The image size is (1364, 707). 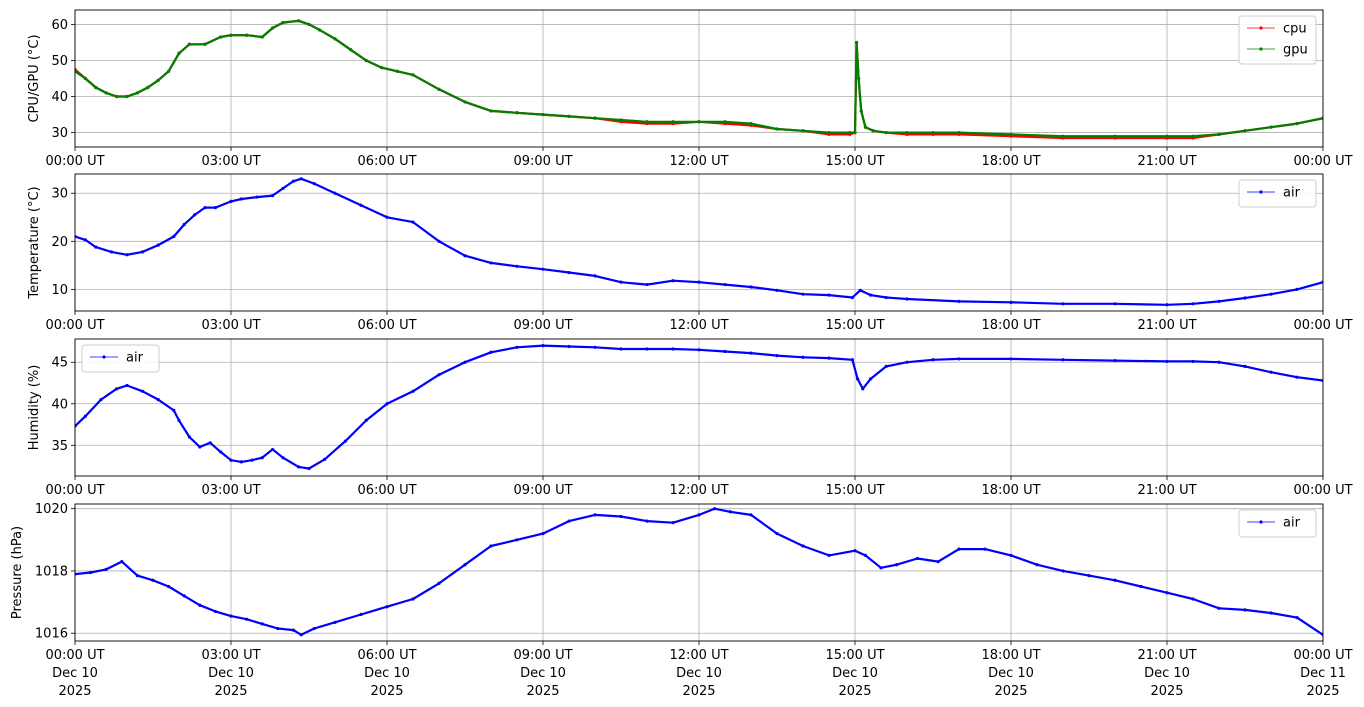 I want to click on legend-marker-air, so click(x=104, y=357).